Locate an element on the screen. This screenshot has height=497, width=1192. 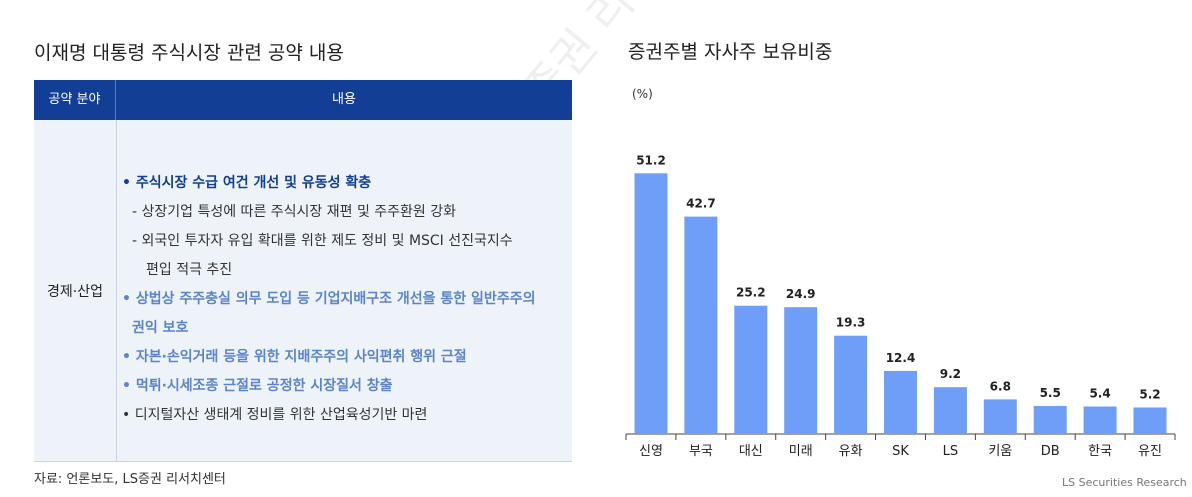
pledge-line: - 외국인 투자자 유입 확대를 위한 제도 정비 및 MSCI 선진국지수 is located at coordinates (322, 241).